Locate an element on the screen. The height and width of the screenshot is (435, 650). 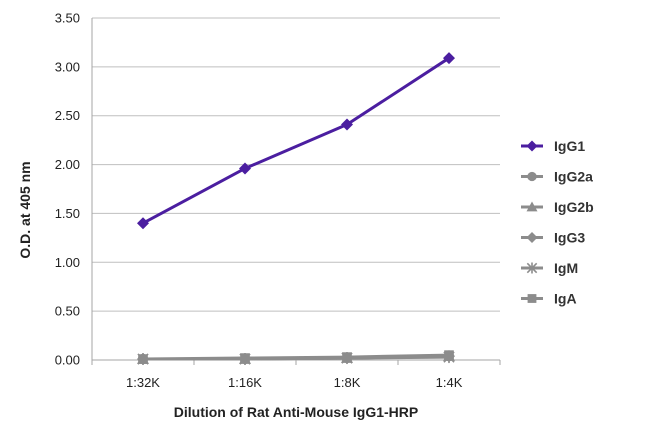
y-tick-label-3: 1.50 is located at coordinates (67, 213).